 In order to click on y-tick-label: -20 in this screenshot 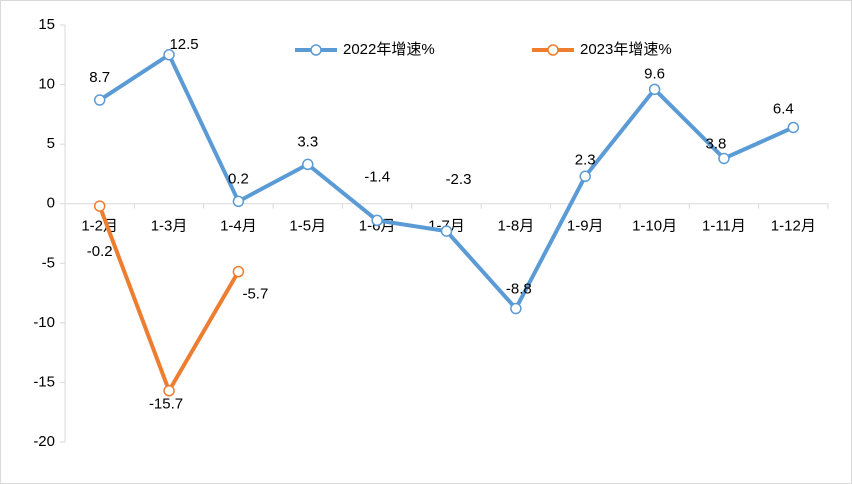, I will do `click(44, 441)`.